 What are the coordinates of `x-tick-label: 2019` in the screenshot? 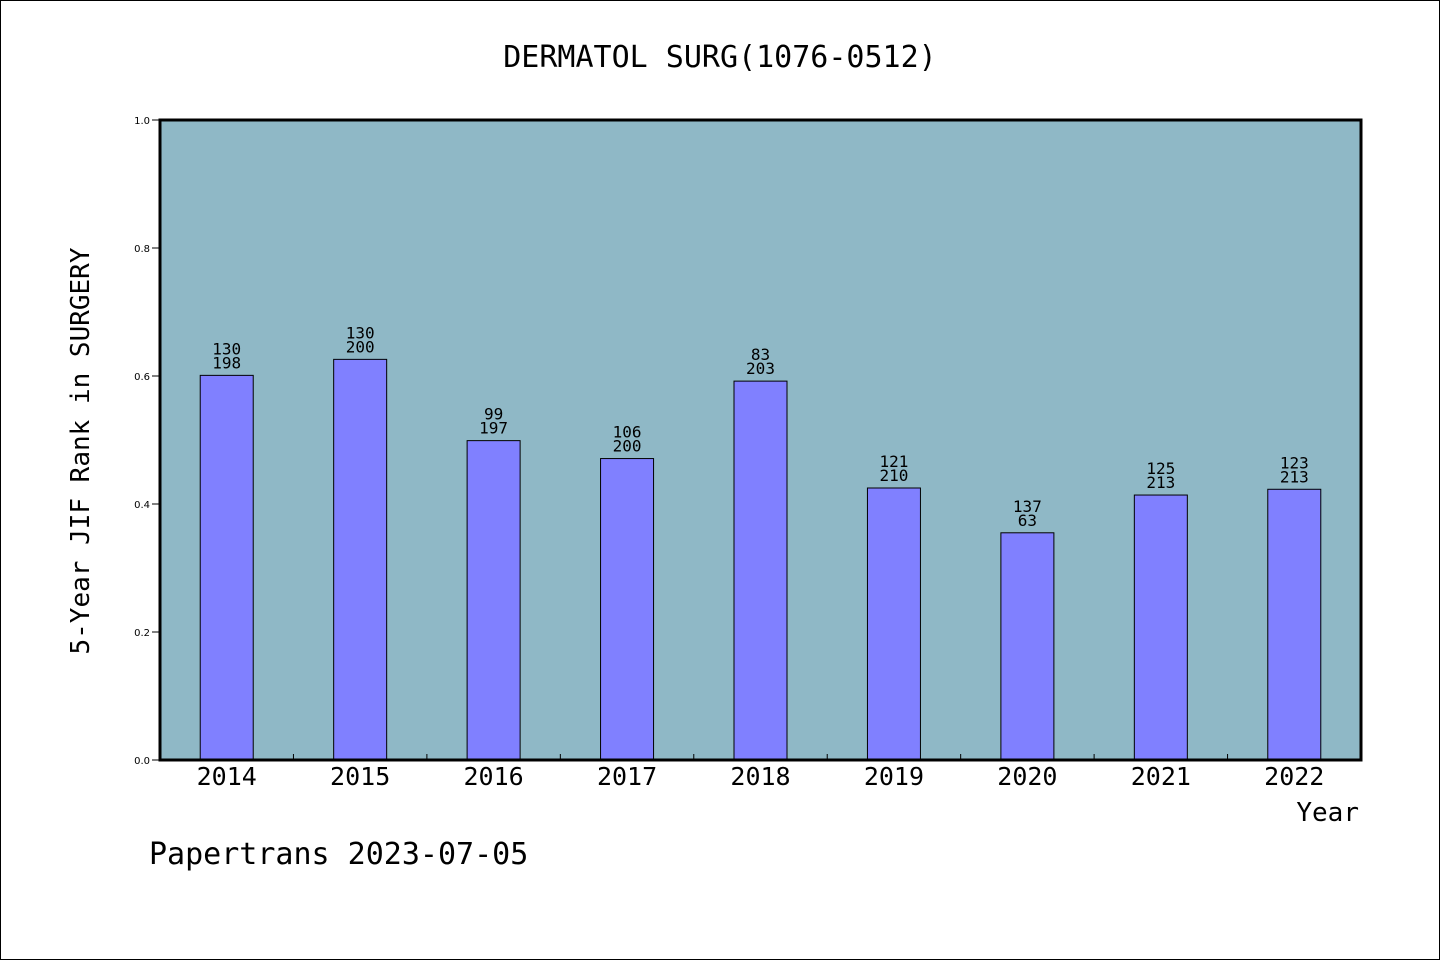 It's located at (894, 776).